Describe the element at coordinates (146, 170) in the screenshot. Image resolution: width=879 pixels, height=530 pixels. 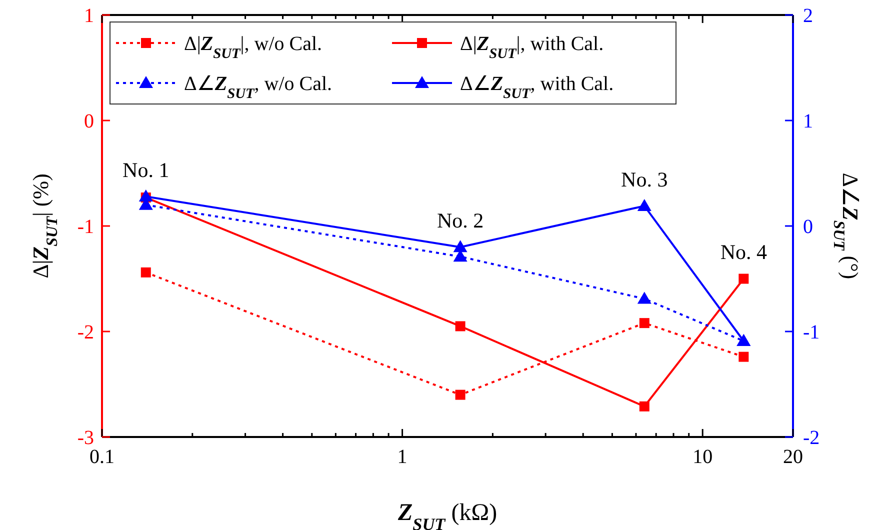
I see `annotation: No. 1` at that location.